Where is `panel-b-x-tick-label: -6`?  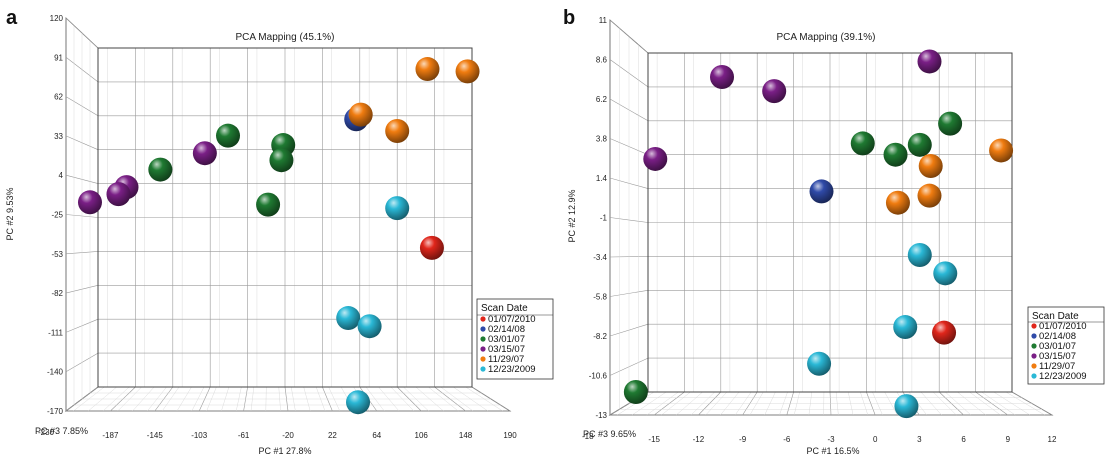 panel-b-x-tick-label: -6 is located at coordinates (787, 439).